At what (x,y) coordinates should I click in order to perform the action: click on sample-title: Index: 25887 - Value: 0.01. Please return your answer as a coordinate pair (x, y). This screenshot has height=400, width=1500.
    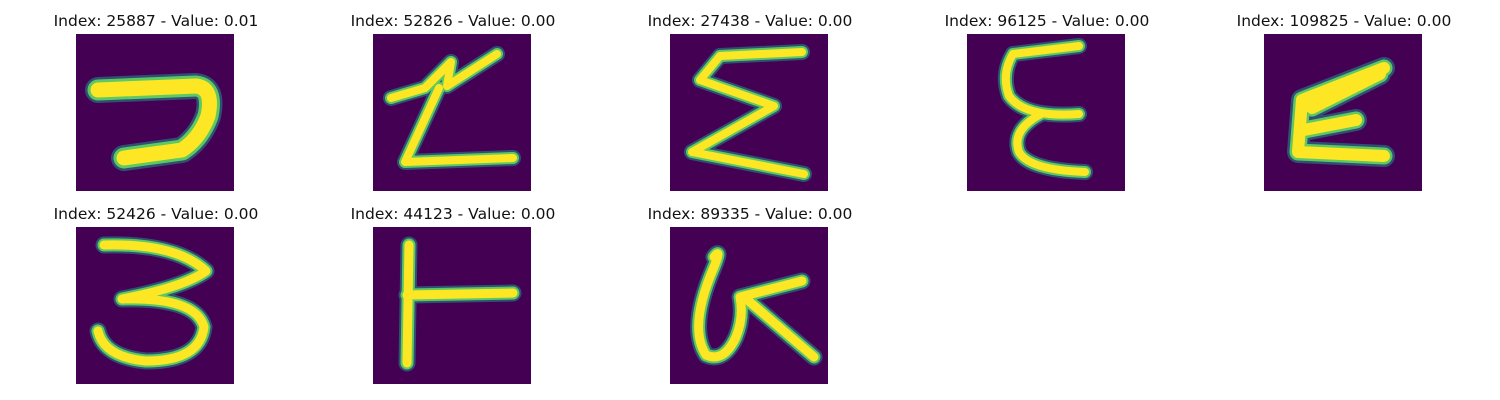
    Looking at the image, I should click on (156, 21).